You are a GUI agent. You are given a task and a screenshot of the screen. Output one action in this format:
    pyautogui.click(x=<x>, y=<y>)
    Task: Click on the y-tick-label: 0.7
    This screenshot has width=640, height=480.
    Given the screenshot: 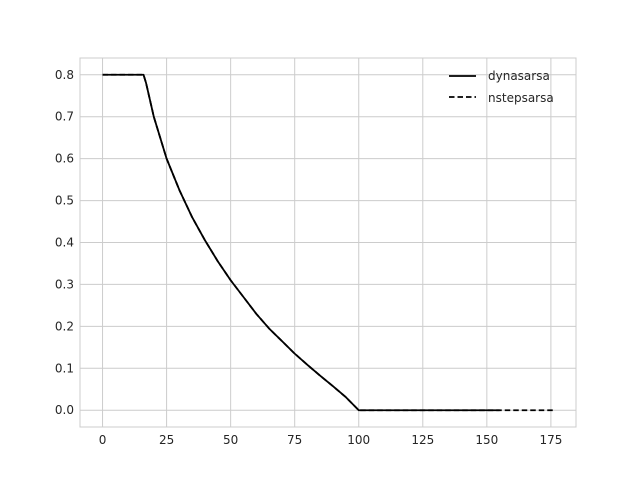 What is the action you would take?
    pyautogui.click(x=64, y=117)
    